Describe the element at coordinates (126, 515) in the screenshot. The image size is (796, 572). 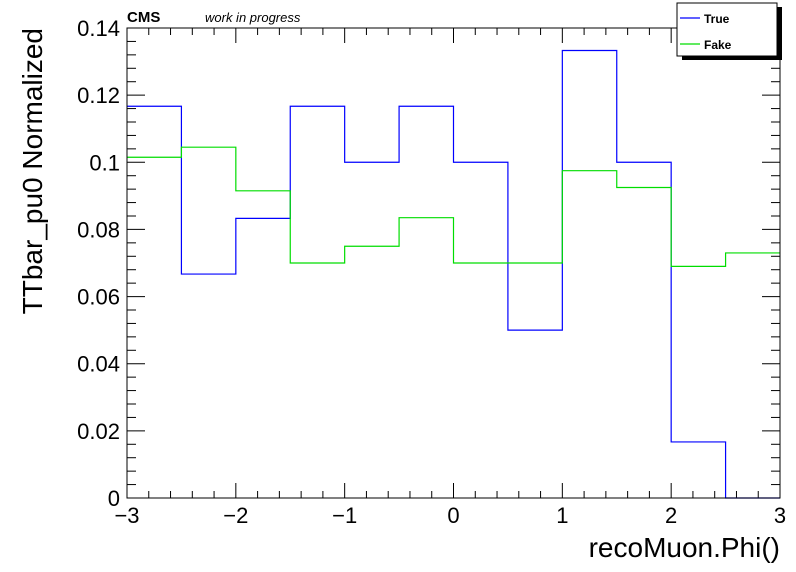
I see `x-tick-label: −3` at that location.